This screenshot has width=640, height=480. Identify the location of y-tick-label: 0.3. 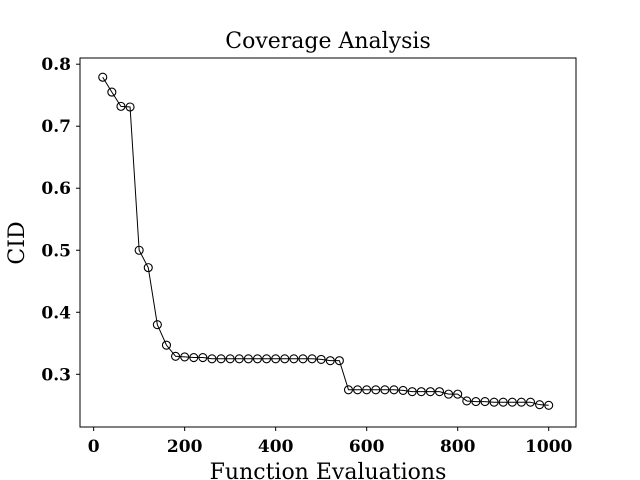
(56, 375).